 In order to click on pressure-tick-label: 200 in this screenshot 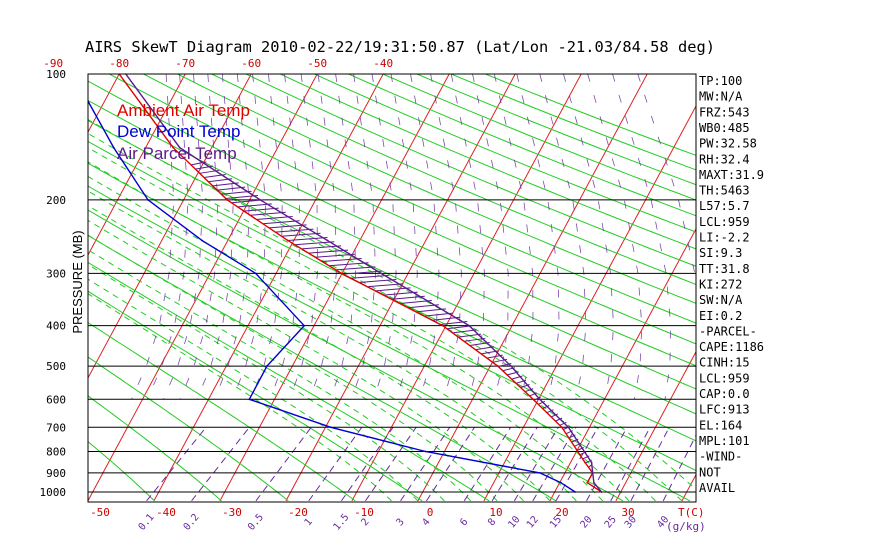, I will do `click(56, 200)`.